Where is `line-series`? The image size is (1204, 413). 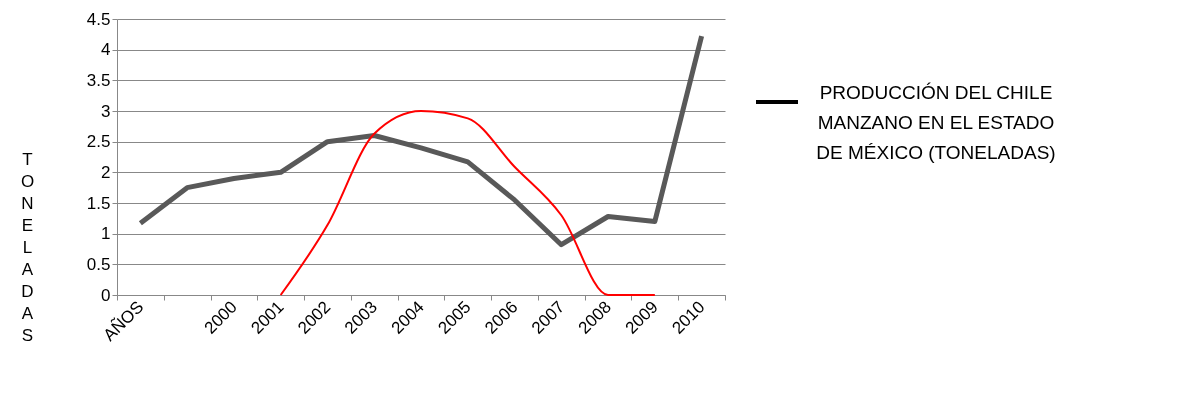 line-series is located at coordinates (467, 203).